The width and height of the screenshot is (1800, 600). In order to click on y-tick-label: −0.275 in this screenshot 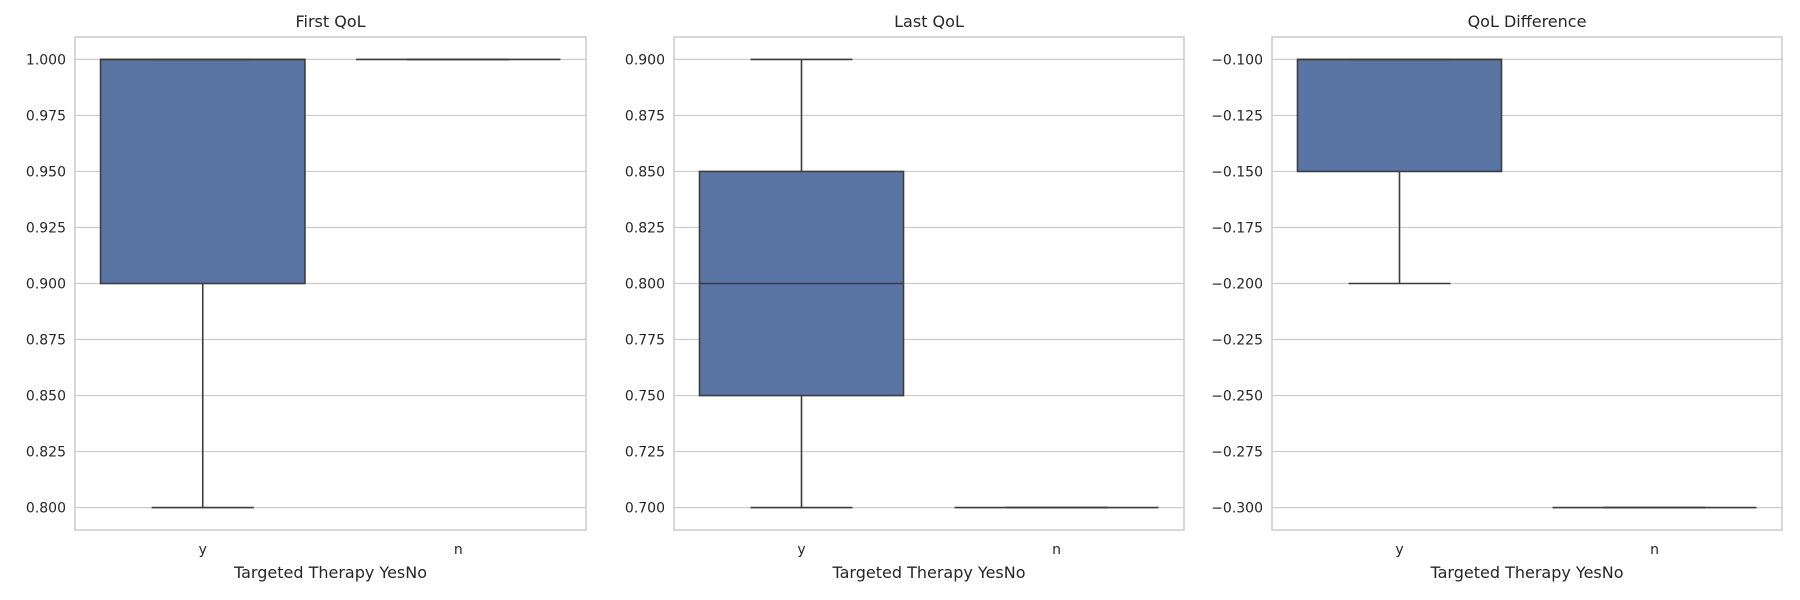, I will do `click(1237, 453)`.